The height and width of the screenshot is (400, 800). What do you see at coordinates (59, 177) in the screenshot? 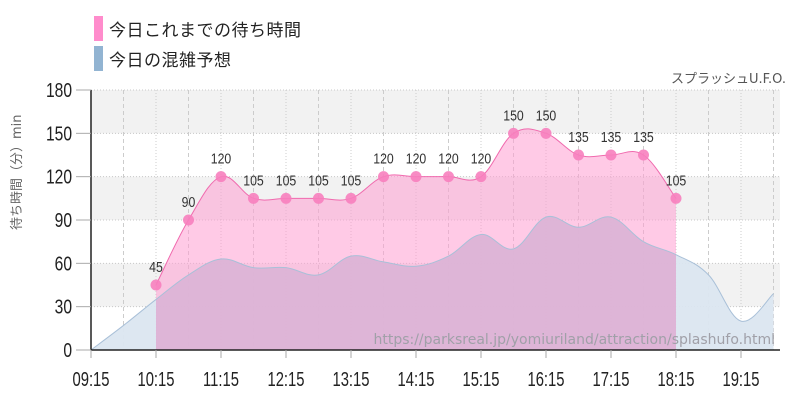
I see `y-tick-label: 120` at bounding box center [59, 177].